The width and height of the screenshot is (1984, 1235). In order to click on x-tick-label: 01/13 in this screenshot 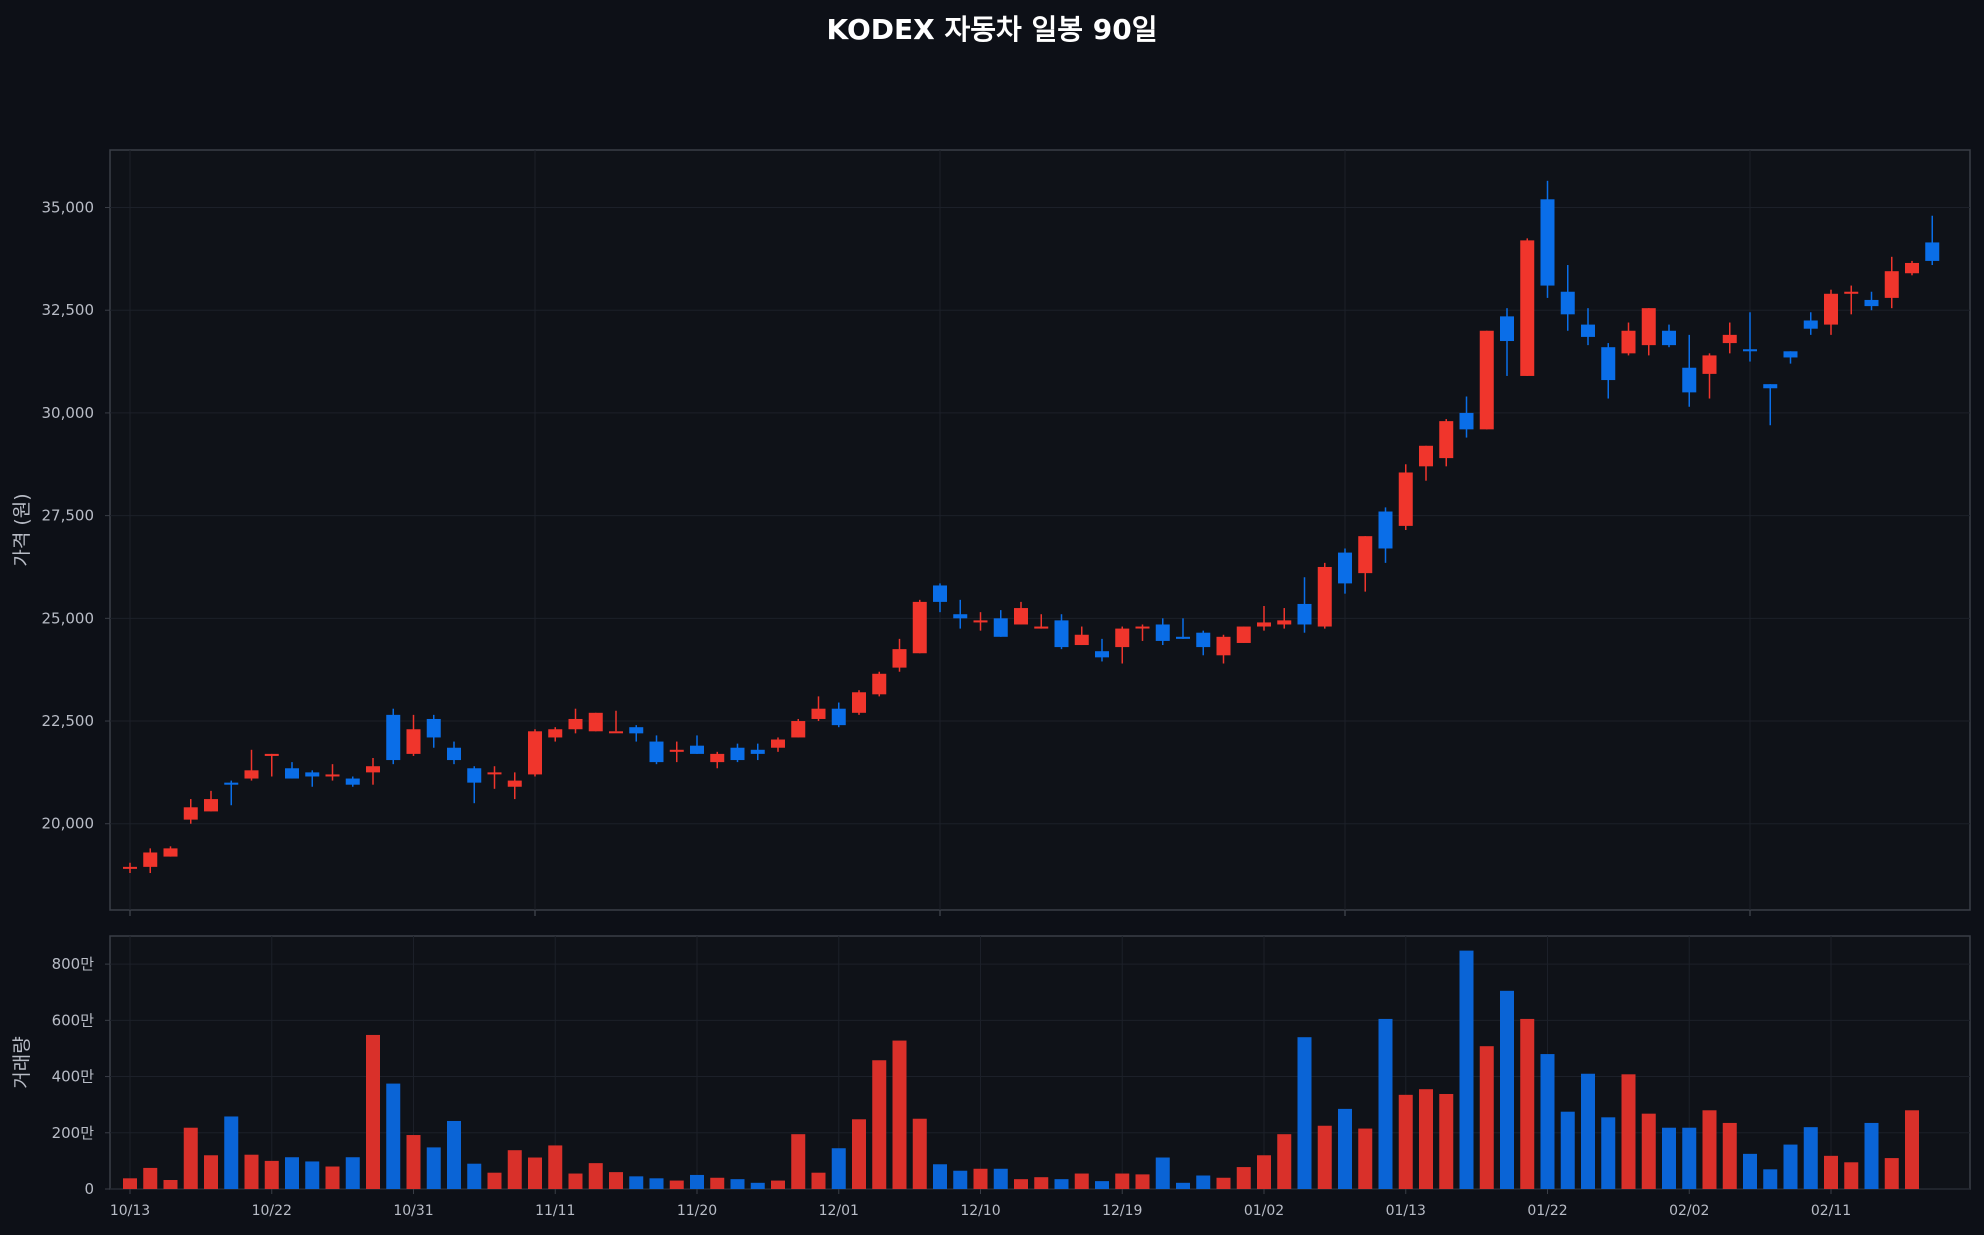, I will do `click(1406, 1211)`.